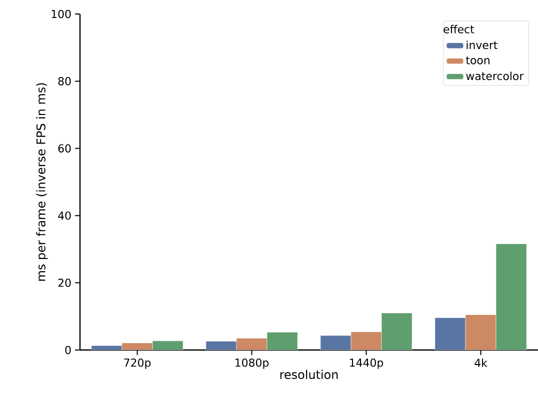 This screenshot has height=403, width=538. I want to click on x-tick-label: 720p, so click(137, 363).